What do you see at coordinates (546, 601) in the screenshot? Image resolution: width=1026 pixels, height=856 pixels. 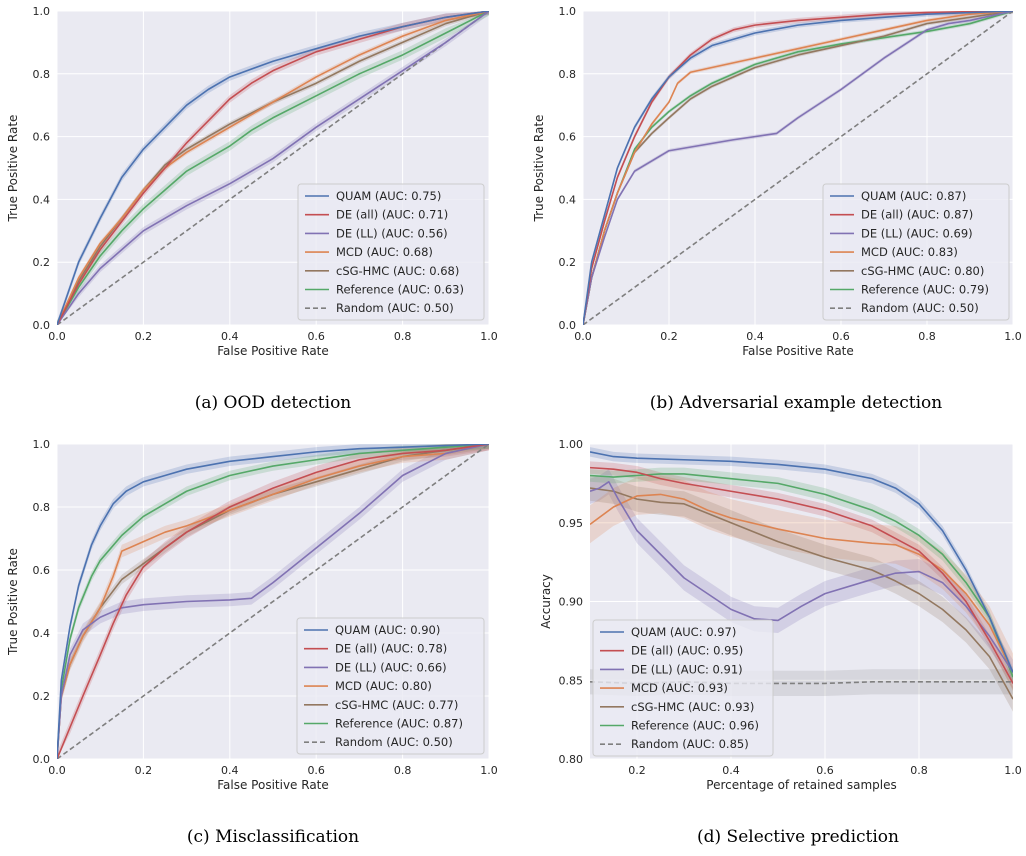 I see `y-axis-label: Accuracy` at bounding box center [546, 601].